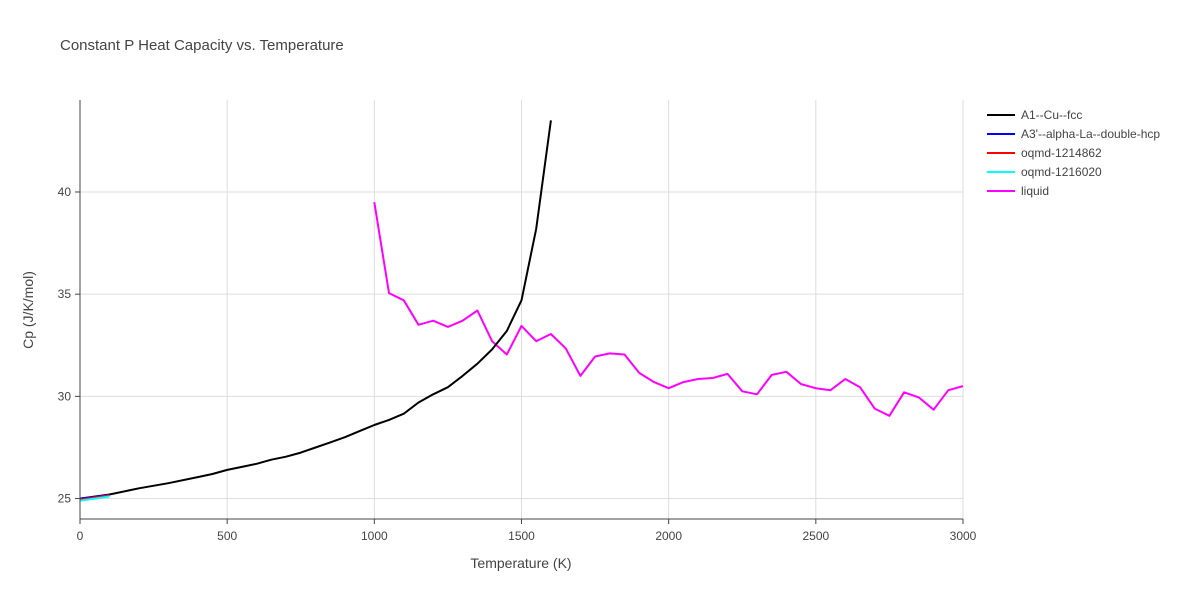 The height and width of the screenshot is (600, 1200). I want to click on x-tick-label: 0, so click(80, 536).